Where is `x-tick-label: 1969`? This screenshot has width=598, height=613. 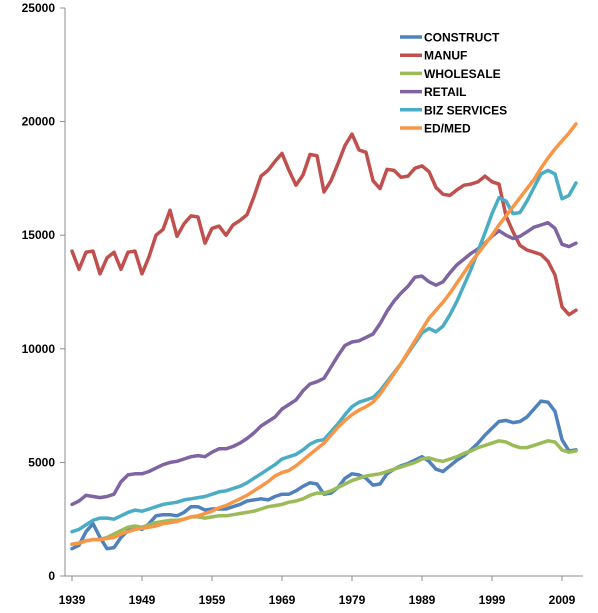 x-tick-label: 1969 is located at coordinates (282, 600).